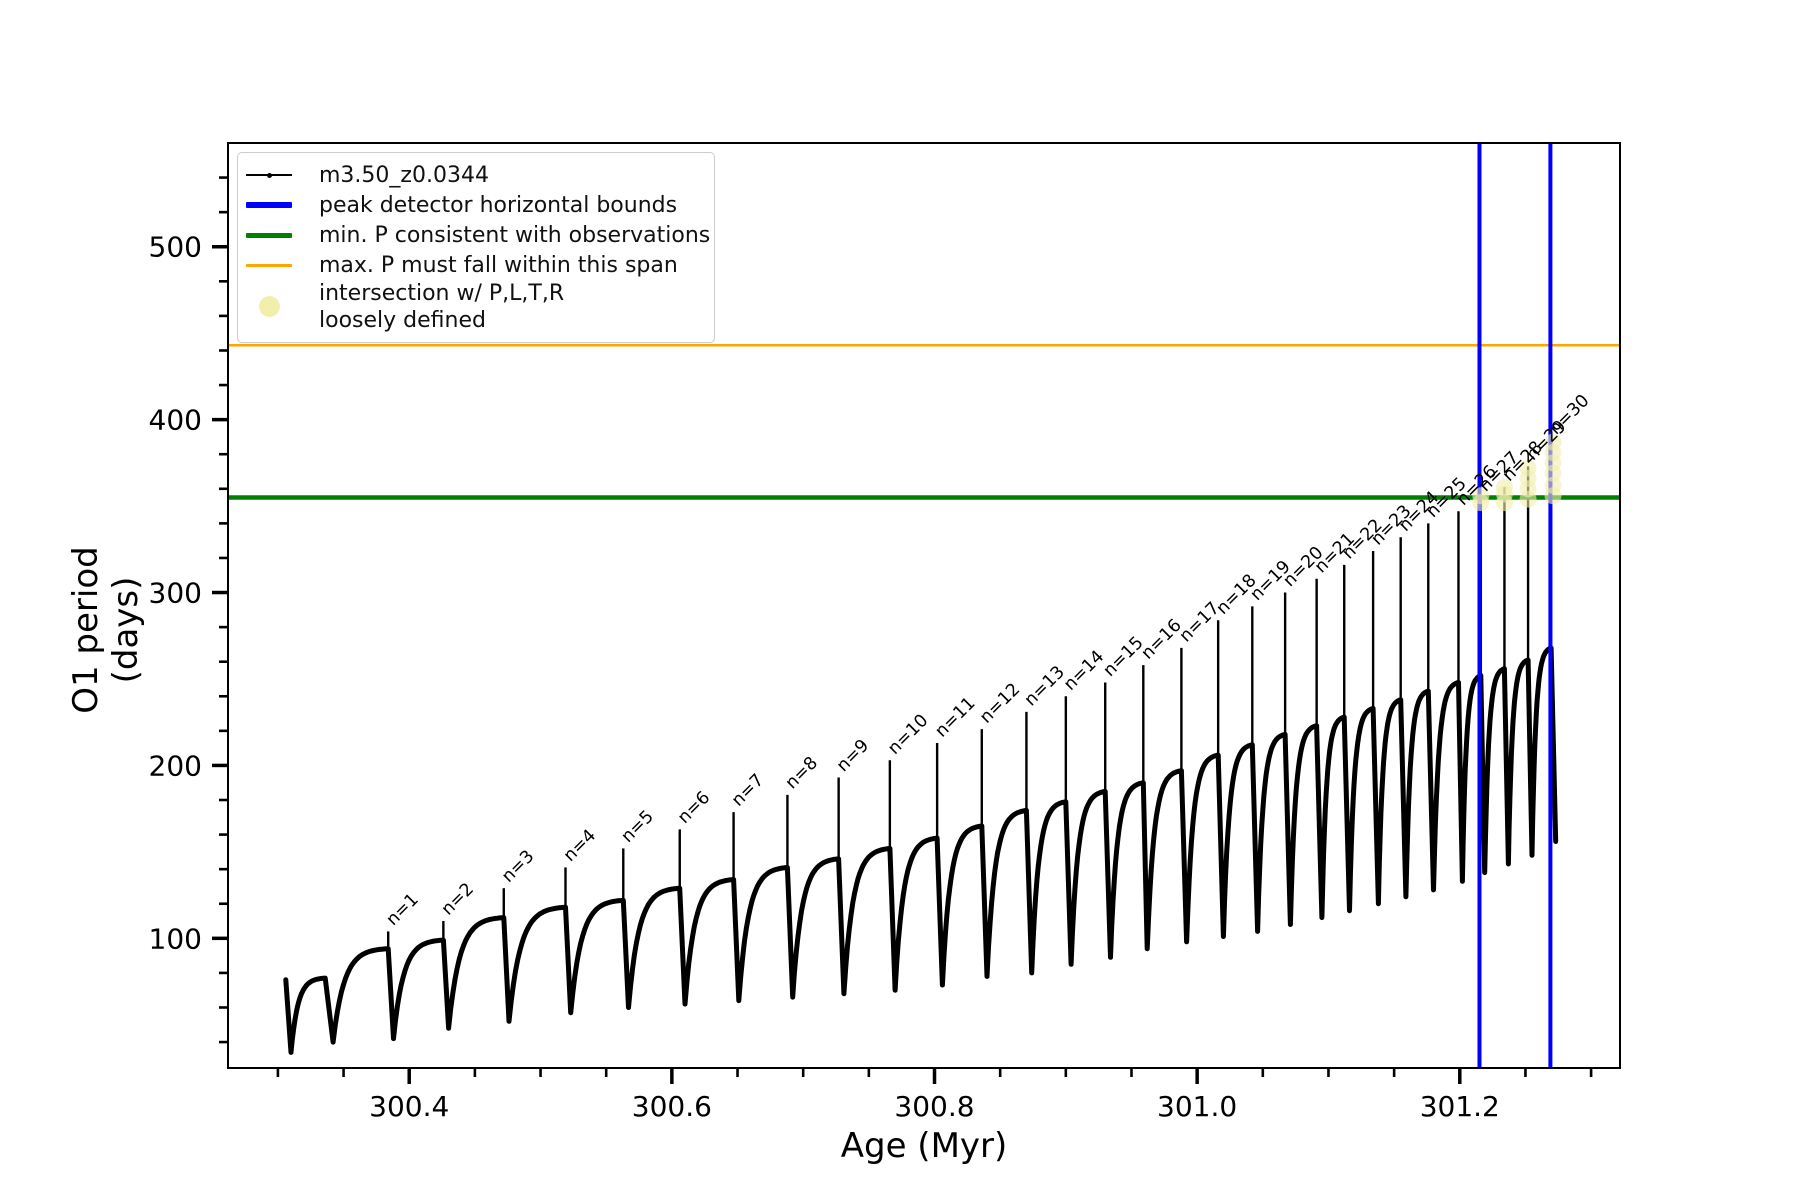 This screenshot has height=1200, width=1800. I want to click on legend-label: intersection w/ P,L,T,R loosely defined, so click(441, 307).